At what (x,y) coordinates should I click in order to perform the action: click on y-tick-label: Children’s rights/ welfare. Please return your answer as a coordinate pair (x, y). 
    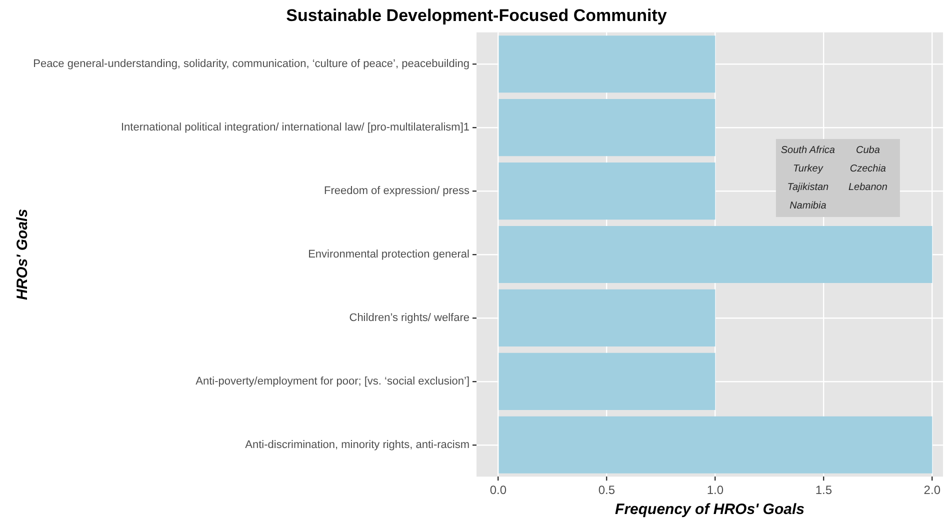
    Looking at the image, I should click on (409, 318).